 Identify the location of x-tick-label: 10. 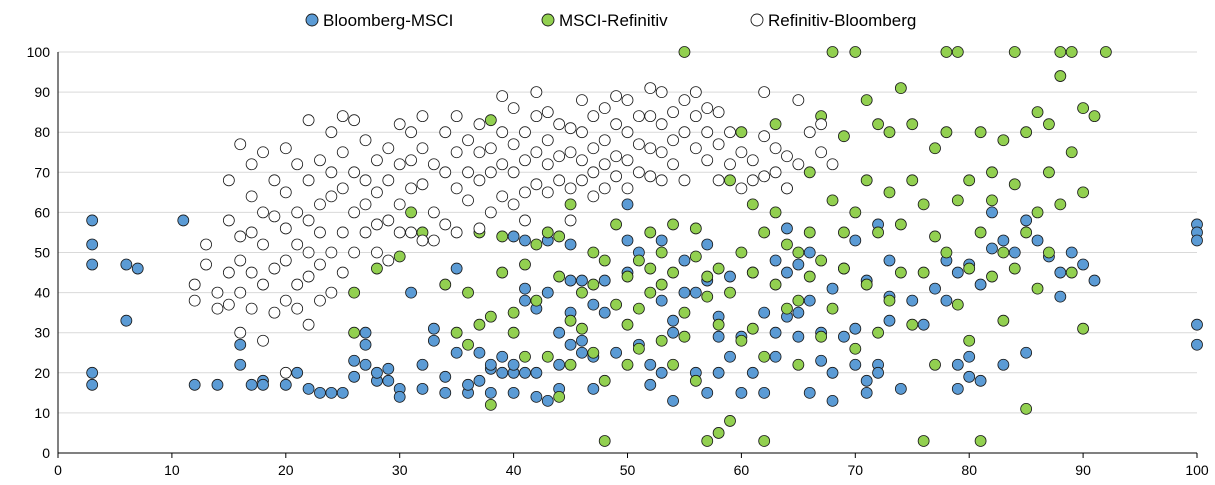
(172, 470).